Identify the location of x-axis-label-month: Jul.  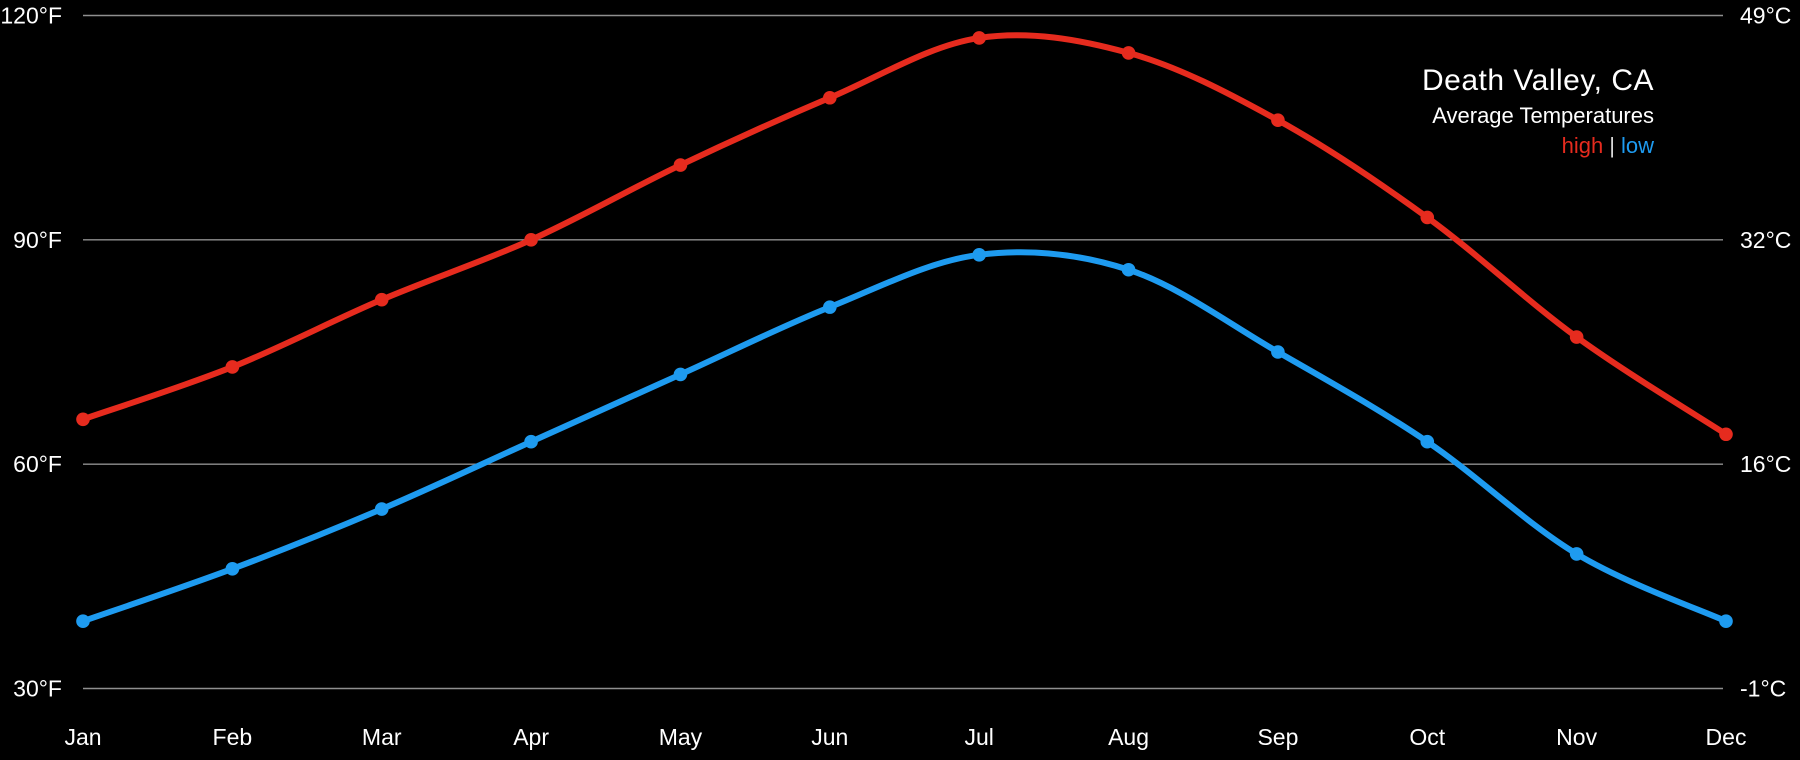
(978, 737).